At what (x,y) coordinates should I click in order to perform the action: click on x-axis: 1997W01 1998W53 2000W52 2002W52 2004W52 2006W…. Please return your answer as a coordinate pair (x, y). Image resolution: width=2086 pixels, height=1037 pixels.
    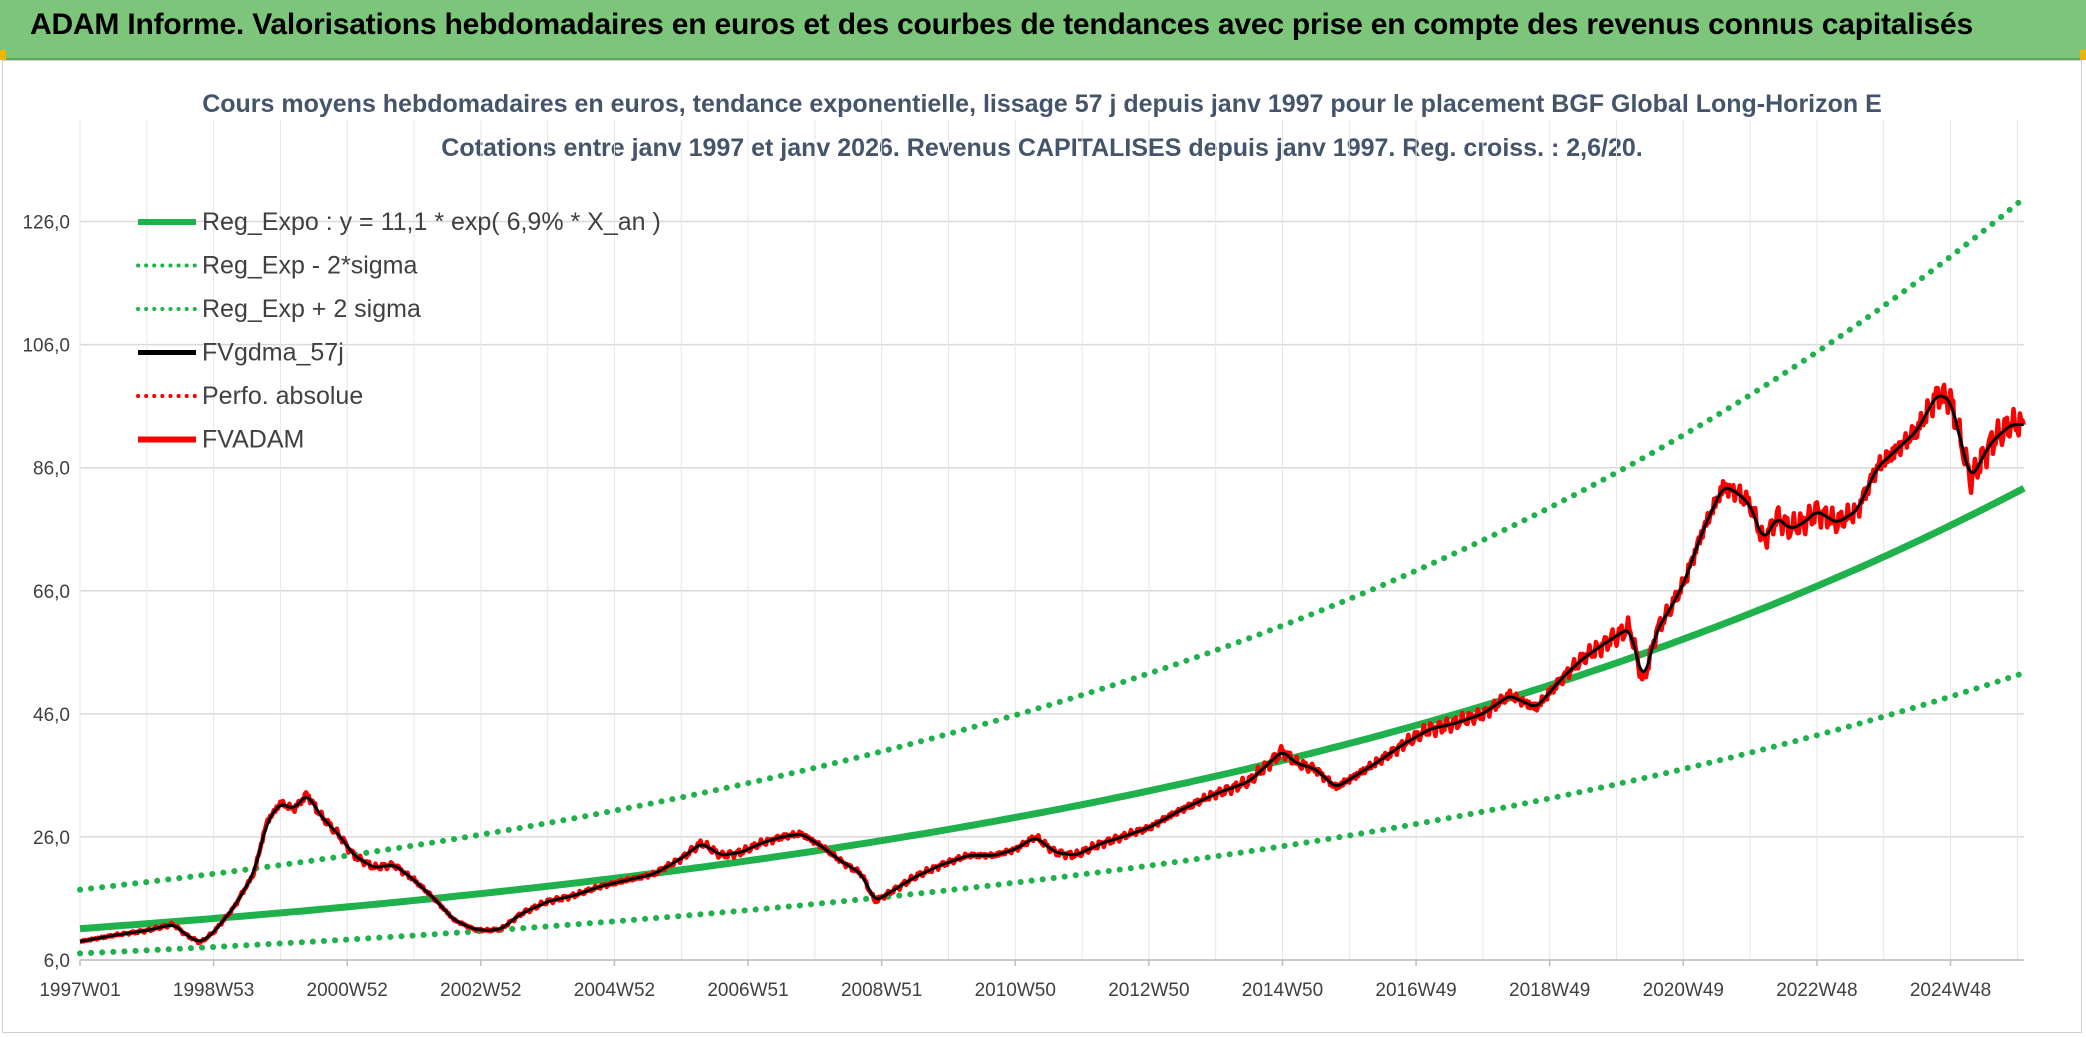
    Looking at the image, I should click on (1031, 980).